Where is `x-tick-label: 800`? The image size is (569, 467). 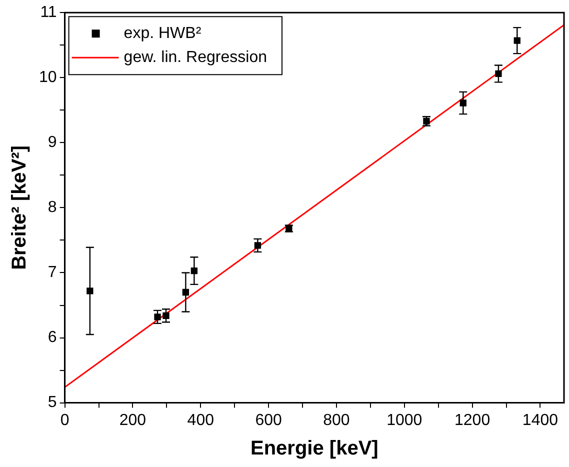
x-tick-label: 800 is located at coordinates (336, 420).